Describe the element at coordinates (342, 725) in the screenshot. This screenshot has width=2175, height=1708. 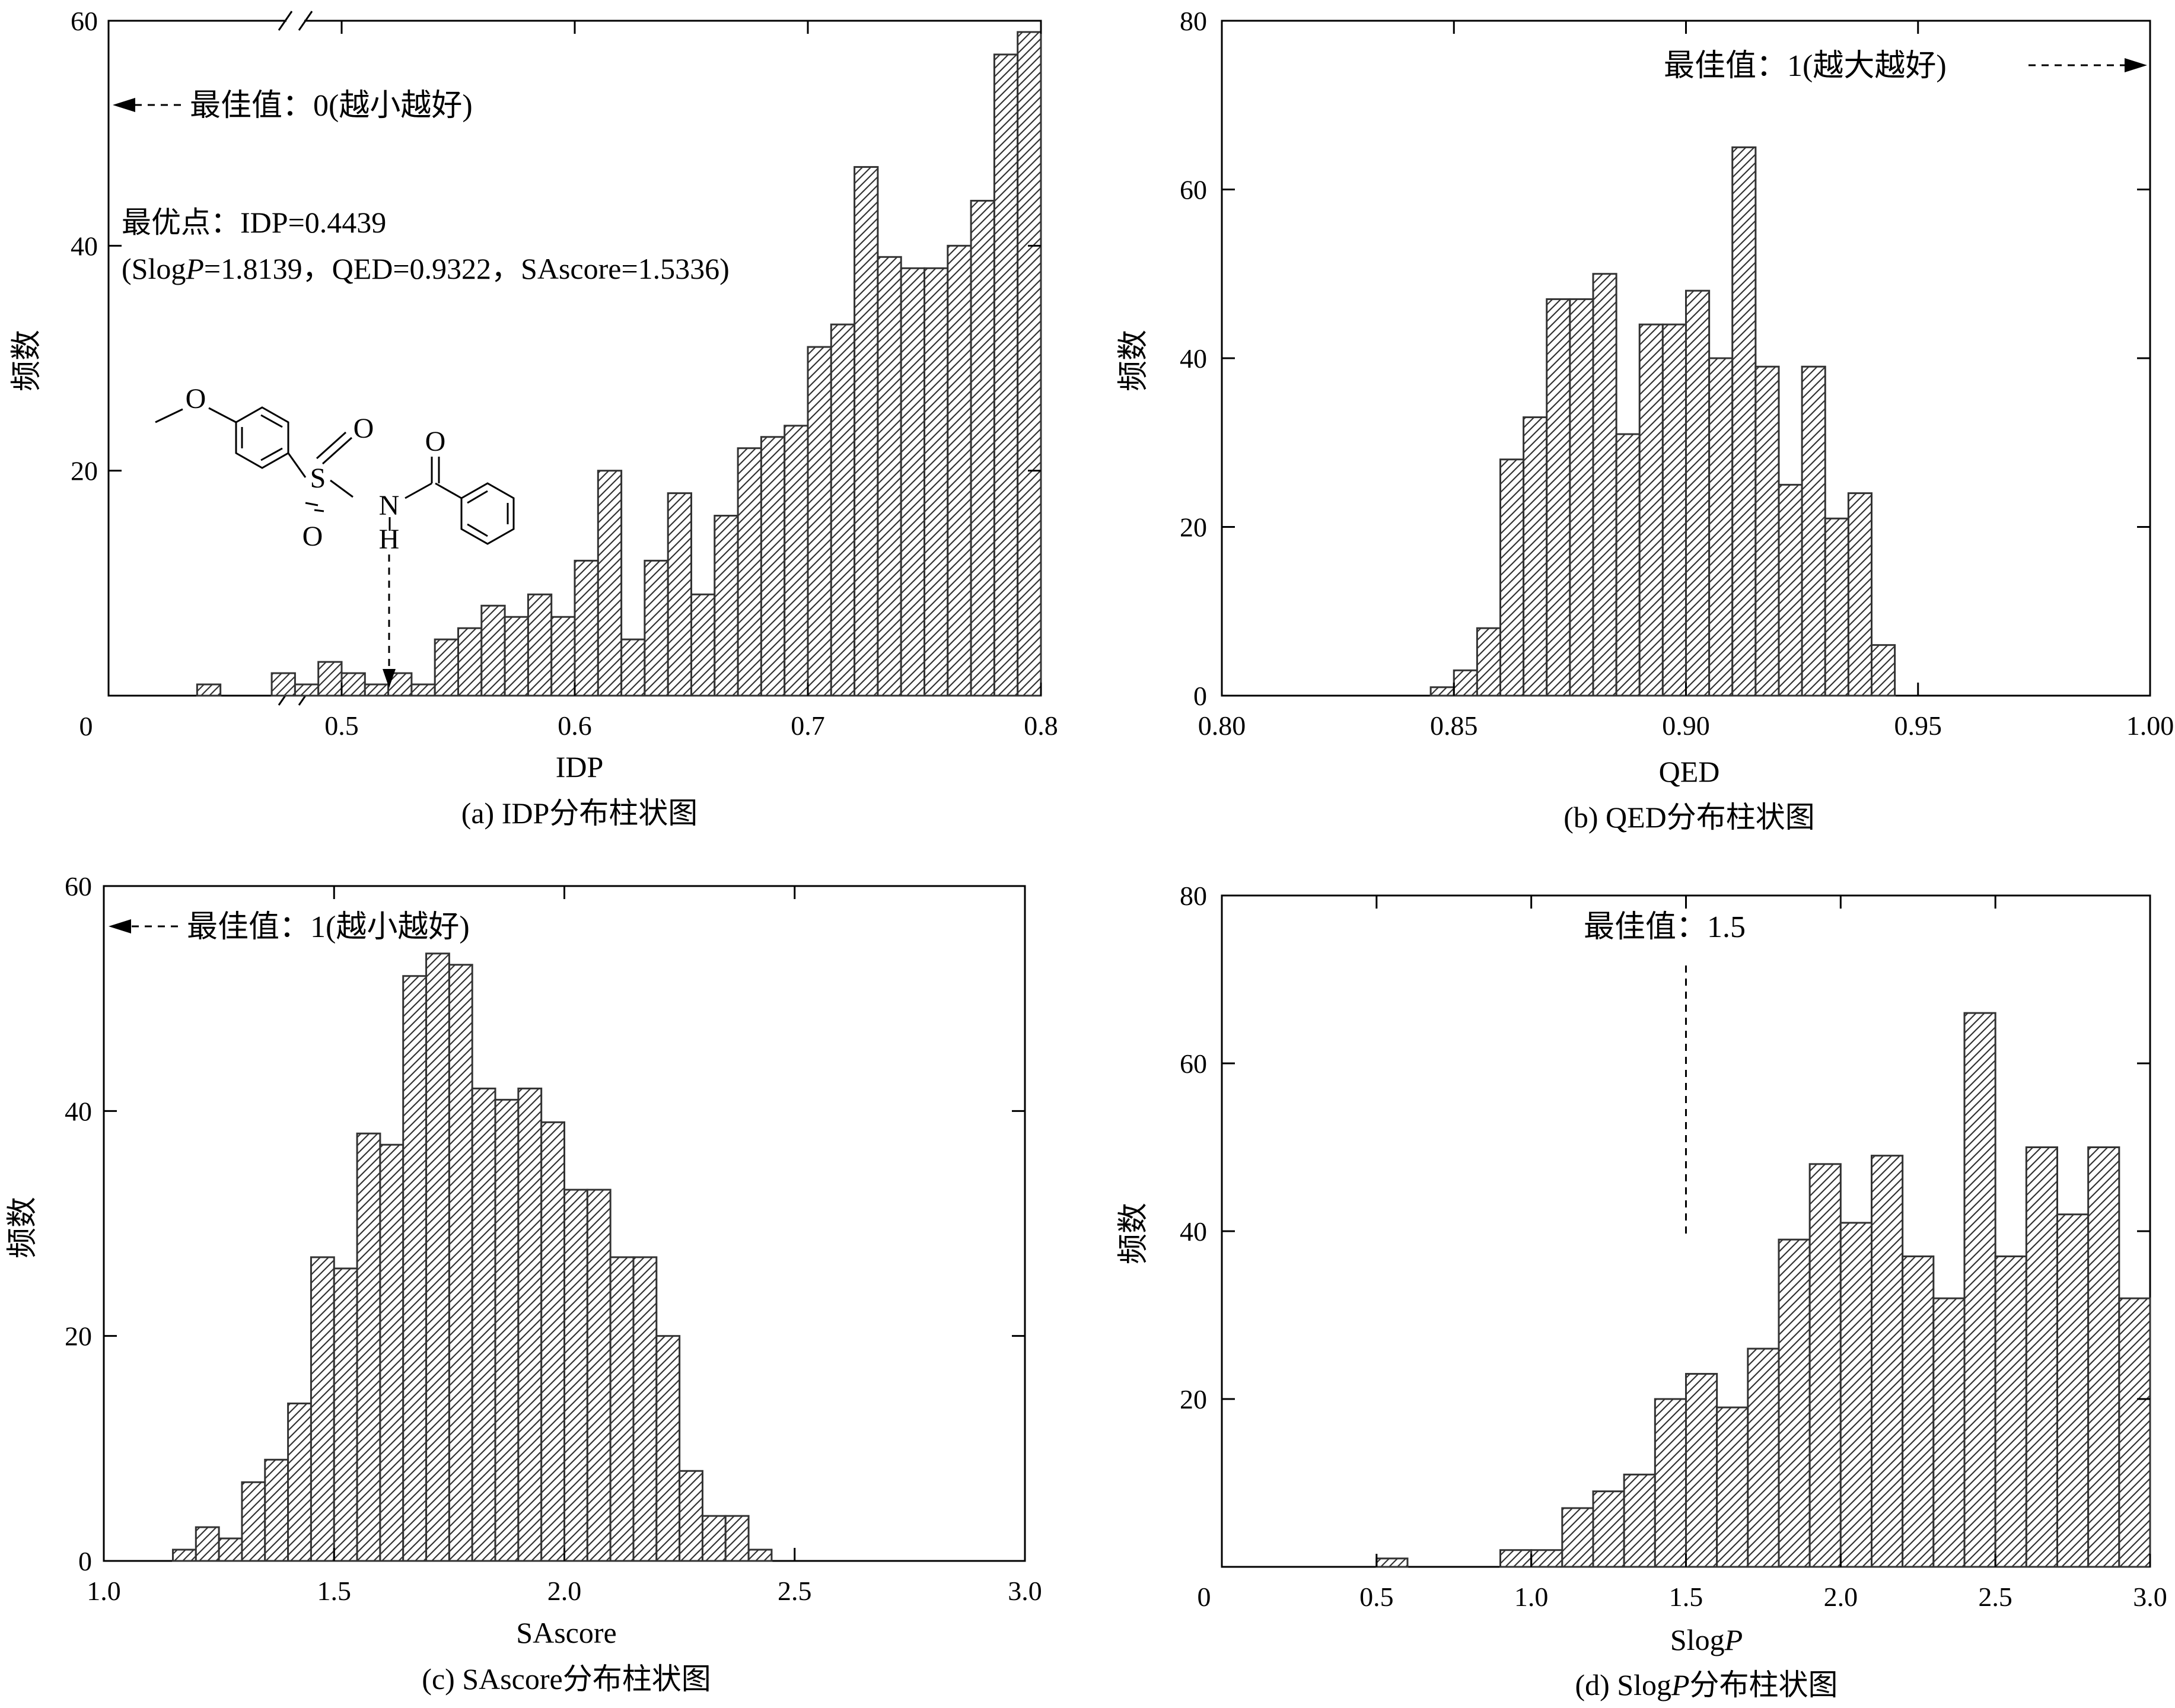
I see `panel-a-x-tick-label: 0.5` at that location.